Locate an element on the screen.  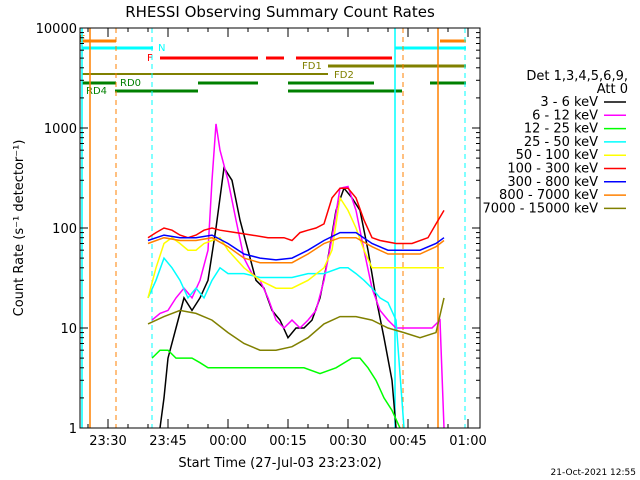
legend-label-7: 800 - 7000 keV is located at coordinates (548, 195).